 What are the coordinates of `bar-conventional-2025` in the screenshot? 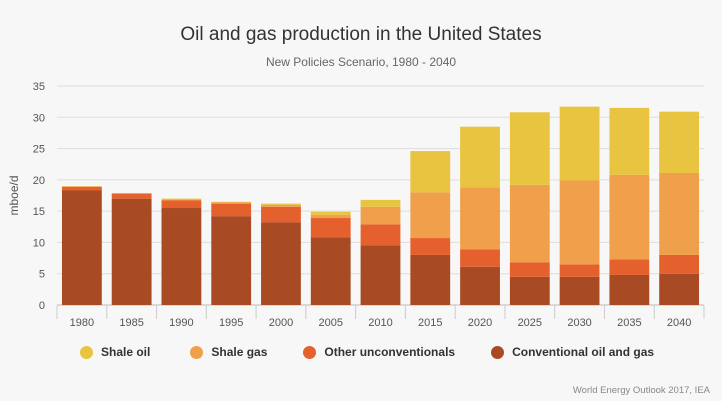 It's located at (529, 290).